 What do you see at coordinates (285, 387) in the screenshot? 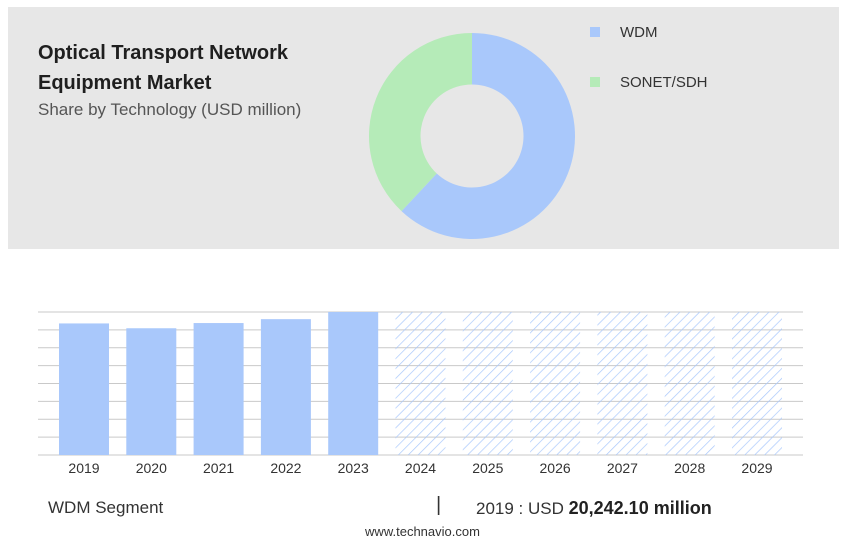
I see `bar-2022` at bounding box center [285, 387].